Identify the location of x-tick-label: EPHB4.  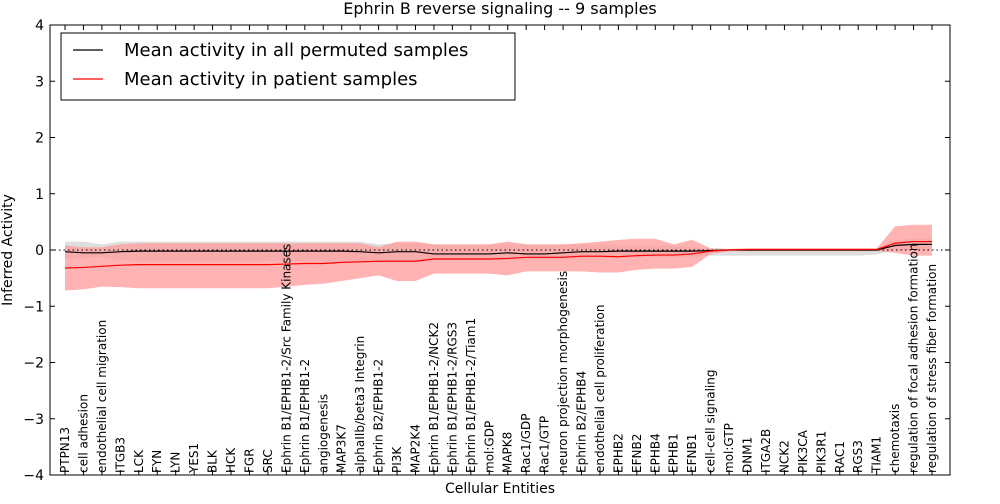
(655, 453).